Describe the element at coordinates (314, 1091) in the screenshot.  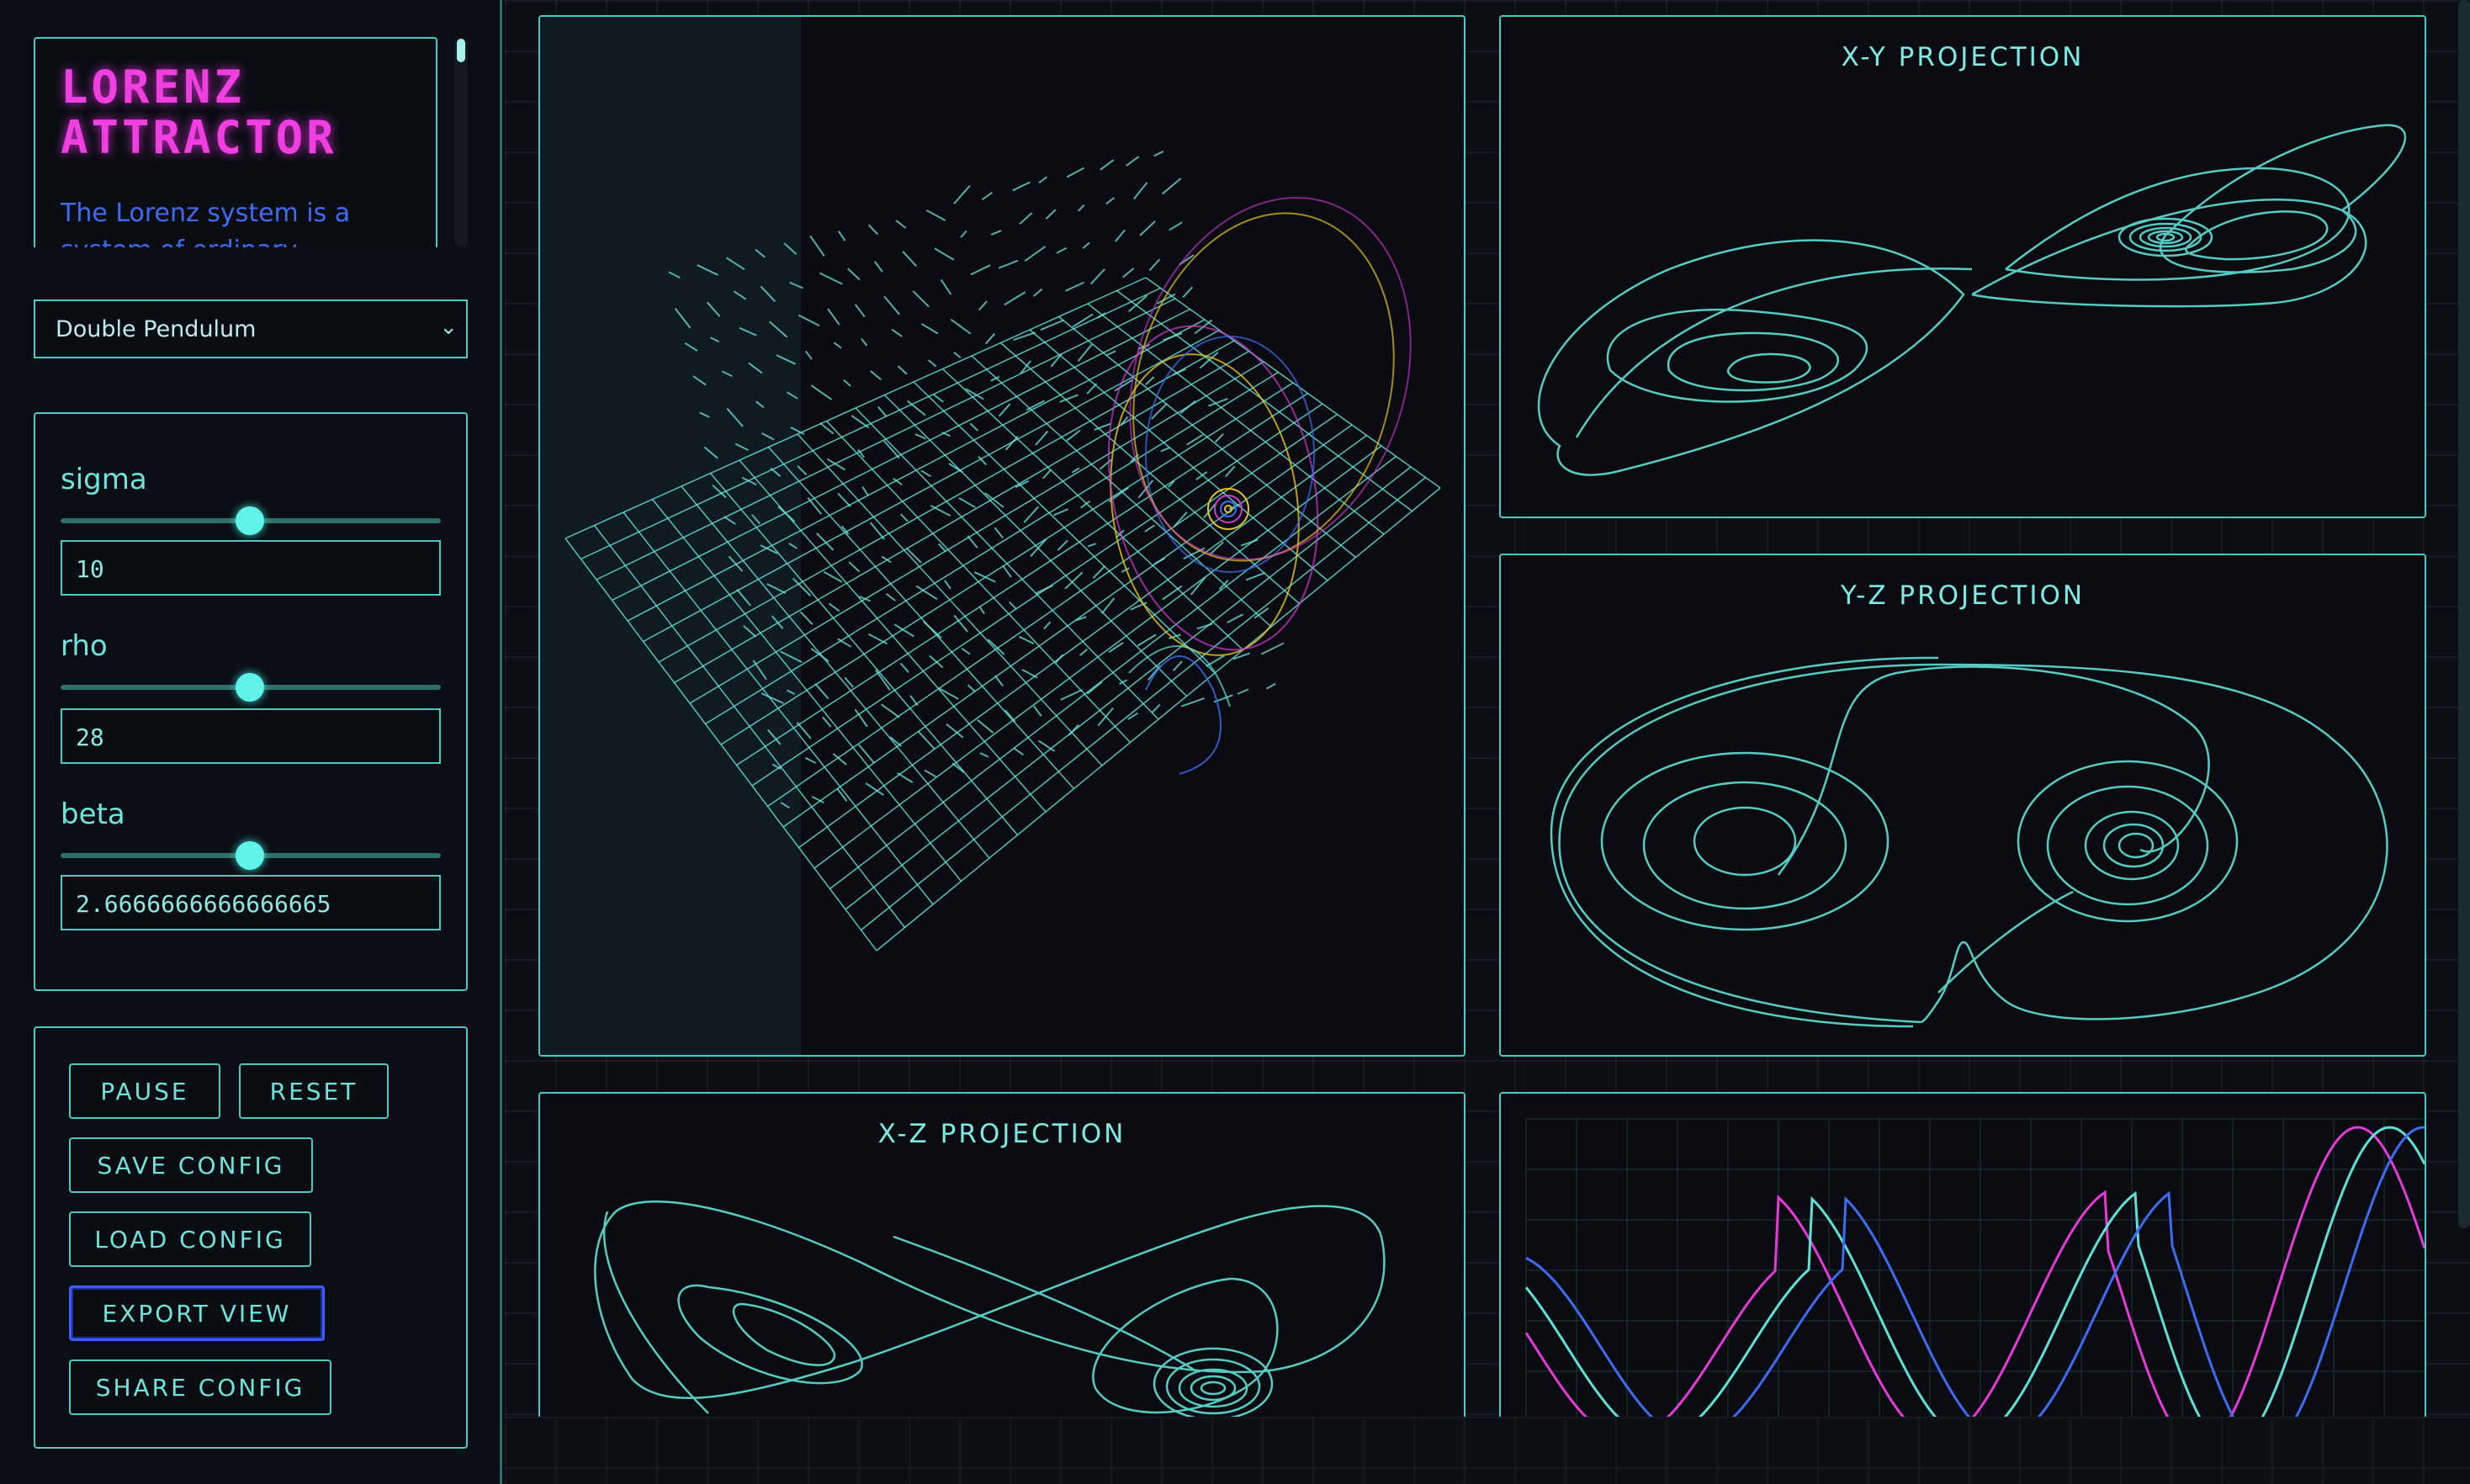
I see `reset-button: RESET` at that location.